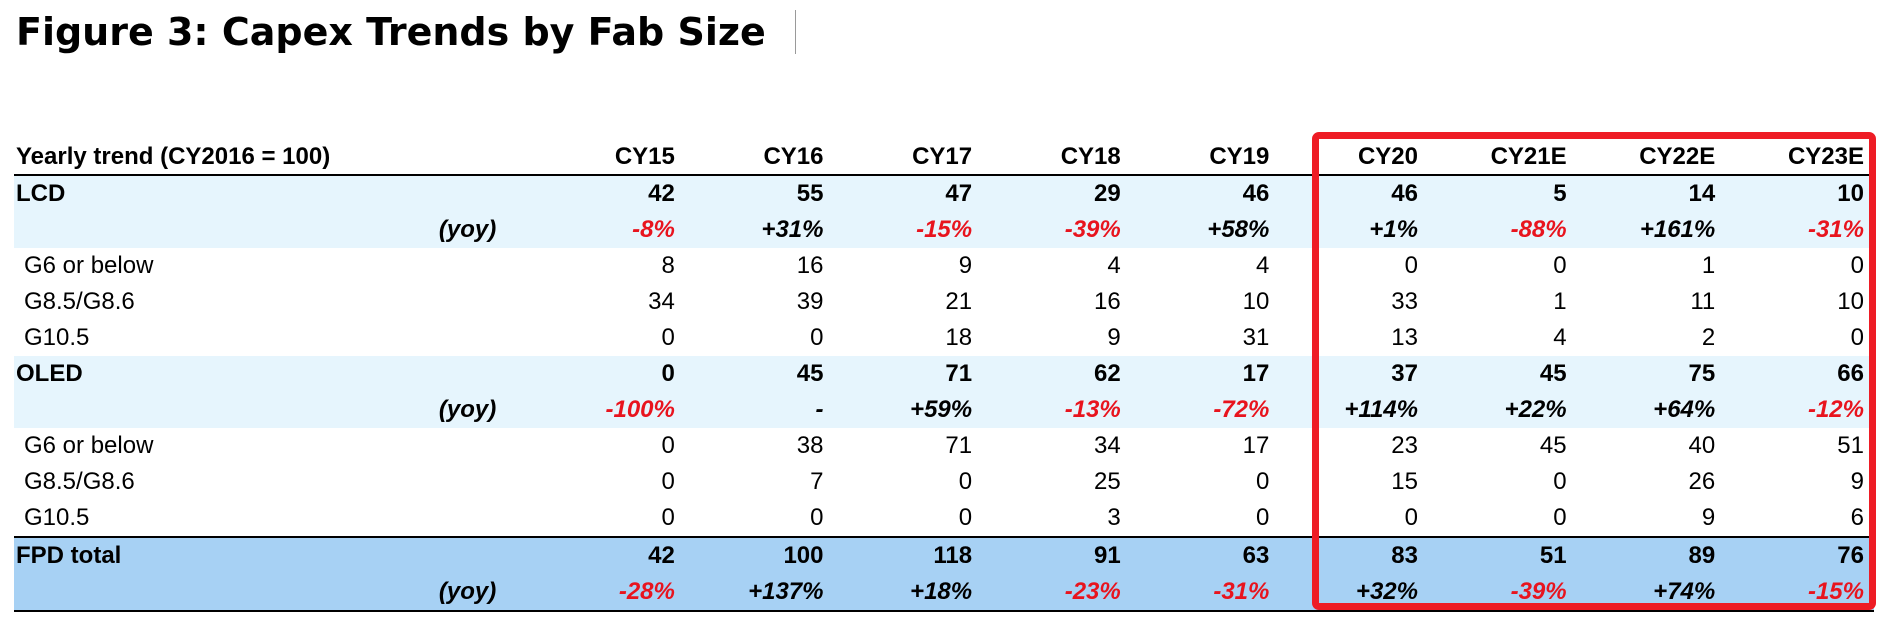  I want to click on table-cell: 51, so click(1850, 445).